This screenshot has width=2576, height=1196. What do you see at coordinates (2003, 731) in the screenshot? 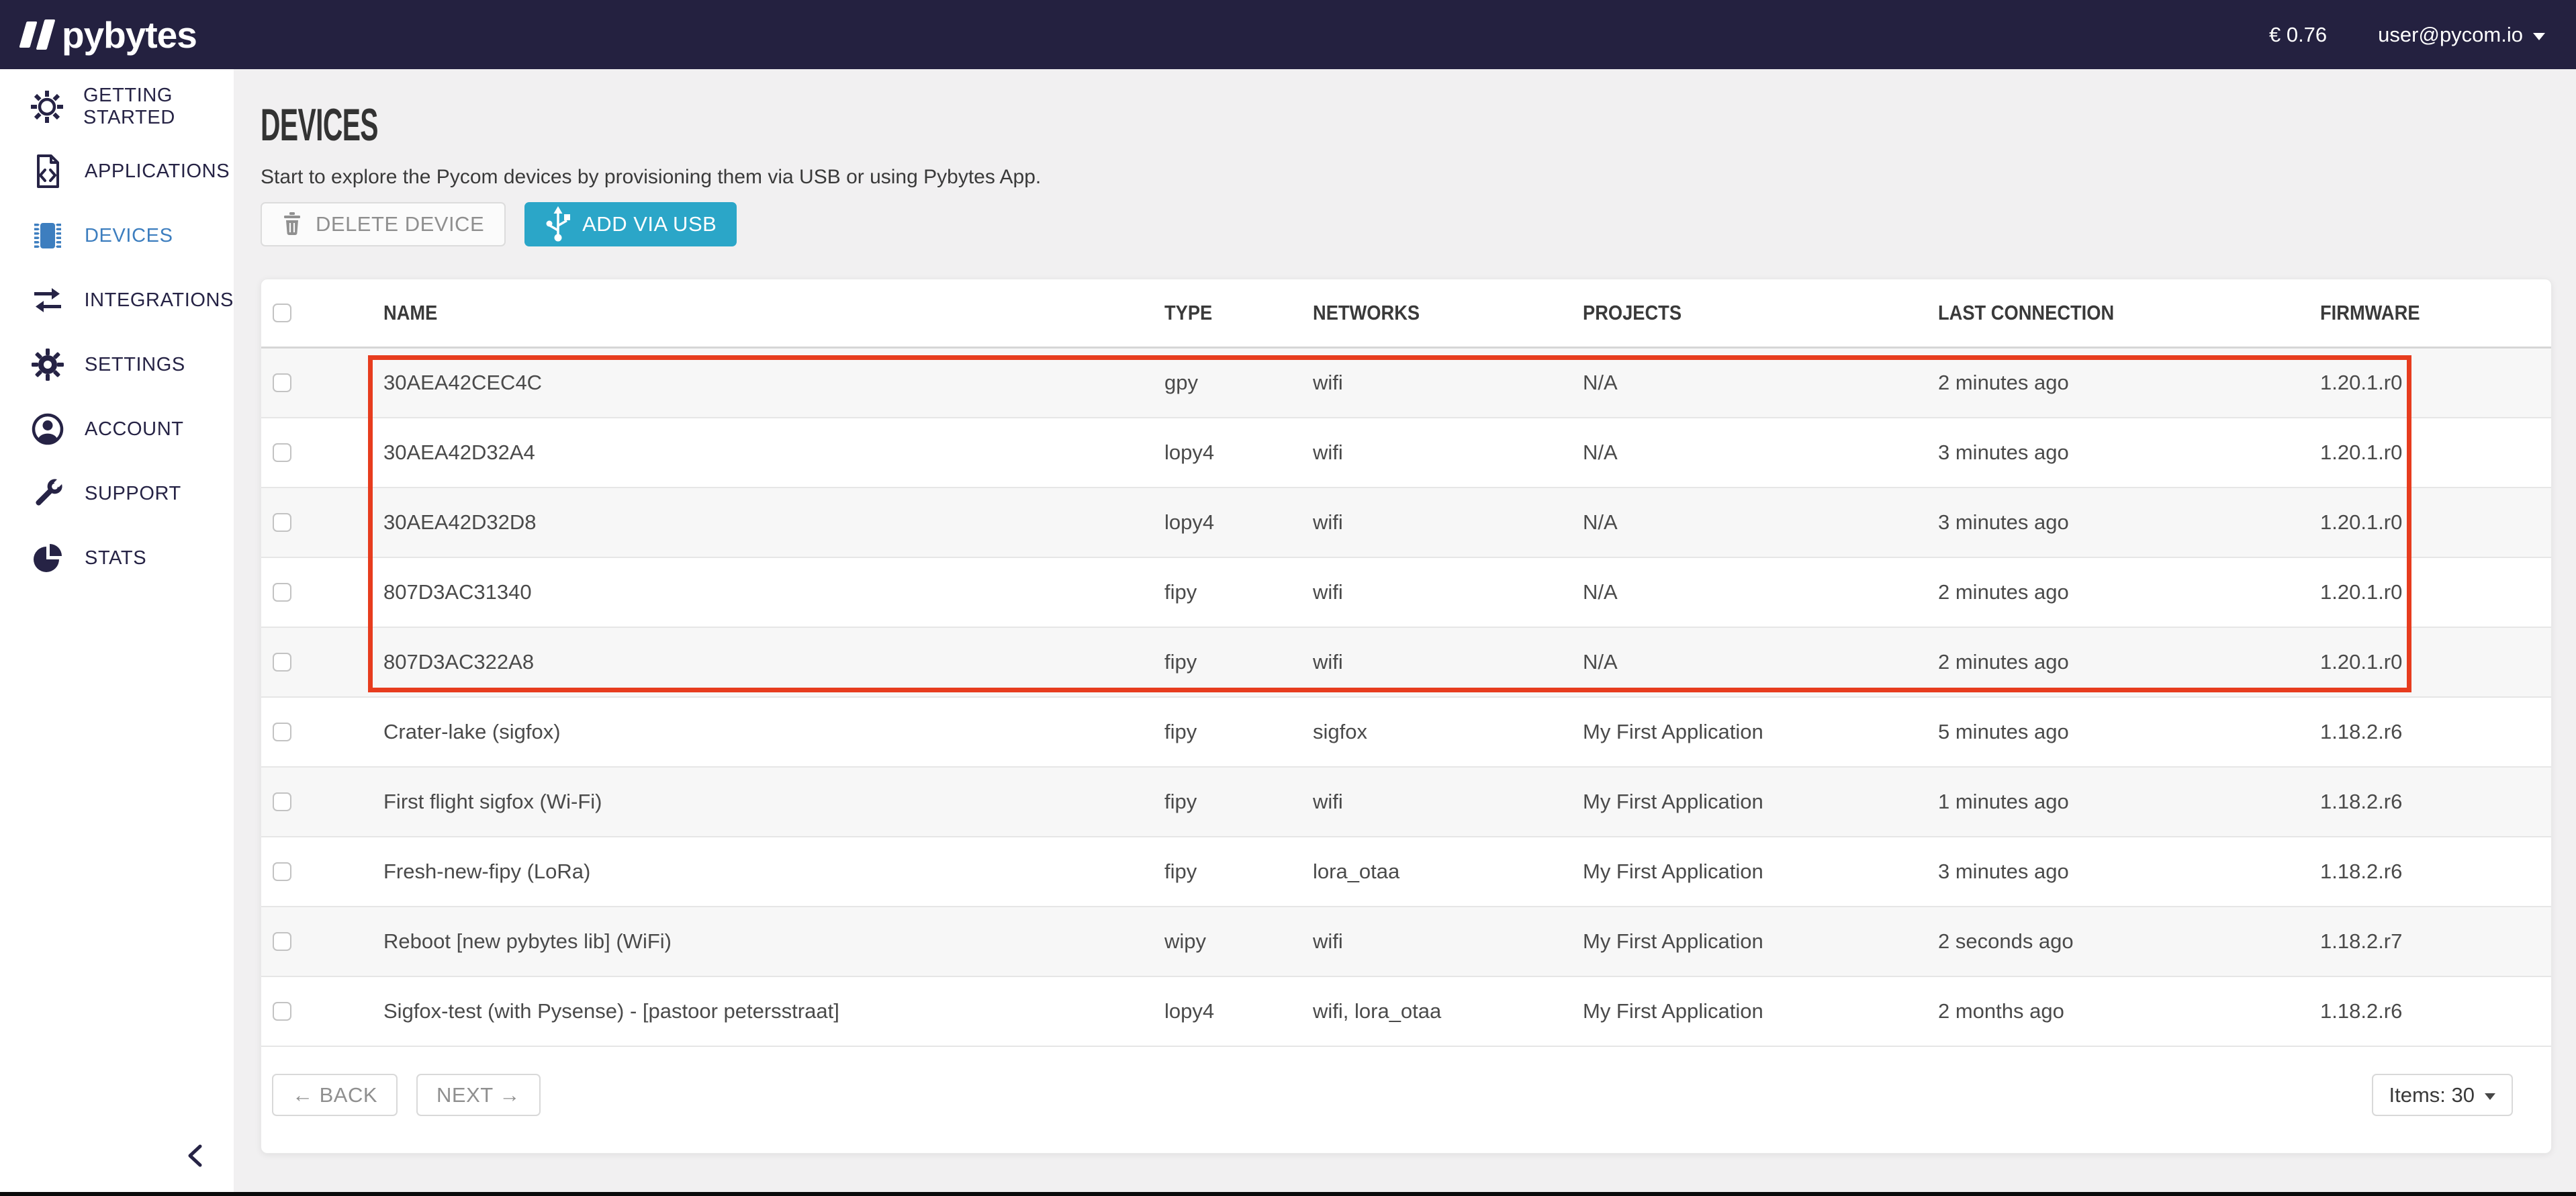
I see `cell-last-connection: 5 minutes ago` at bounding box center [2003, 731].